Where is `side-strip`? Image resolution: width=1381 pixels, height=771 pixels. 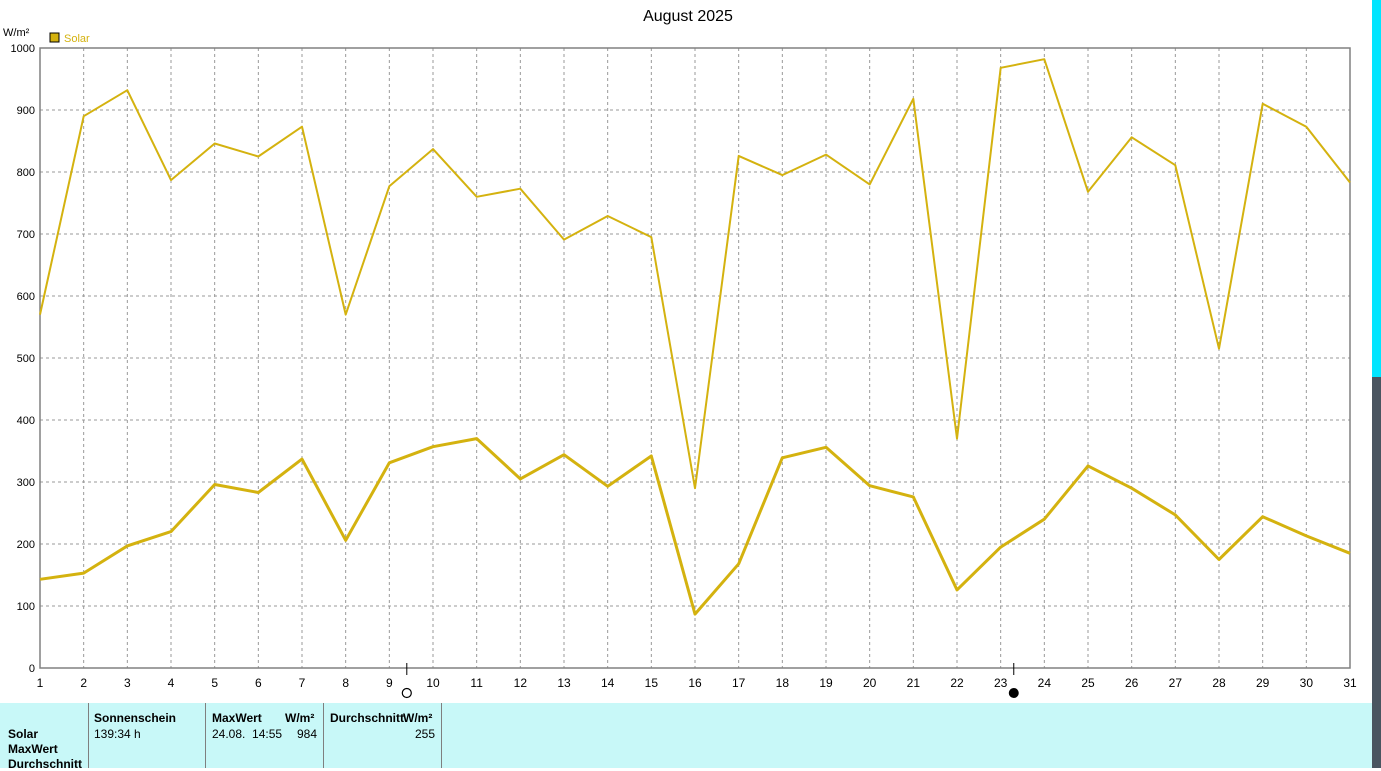
side-strip is located at coordinates (1376, 384).